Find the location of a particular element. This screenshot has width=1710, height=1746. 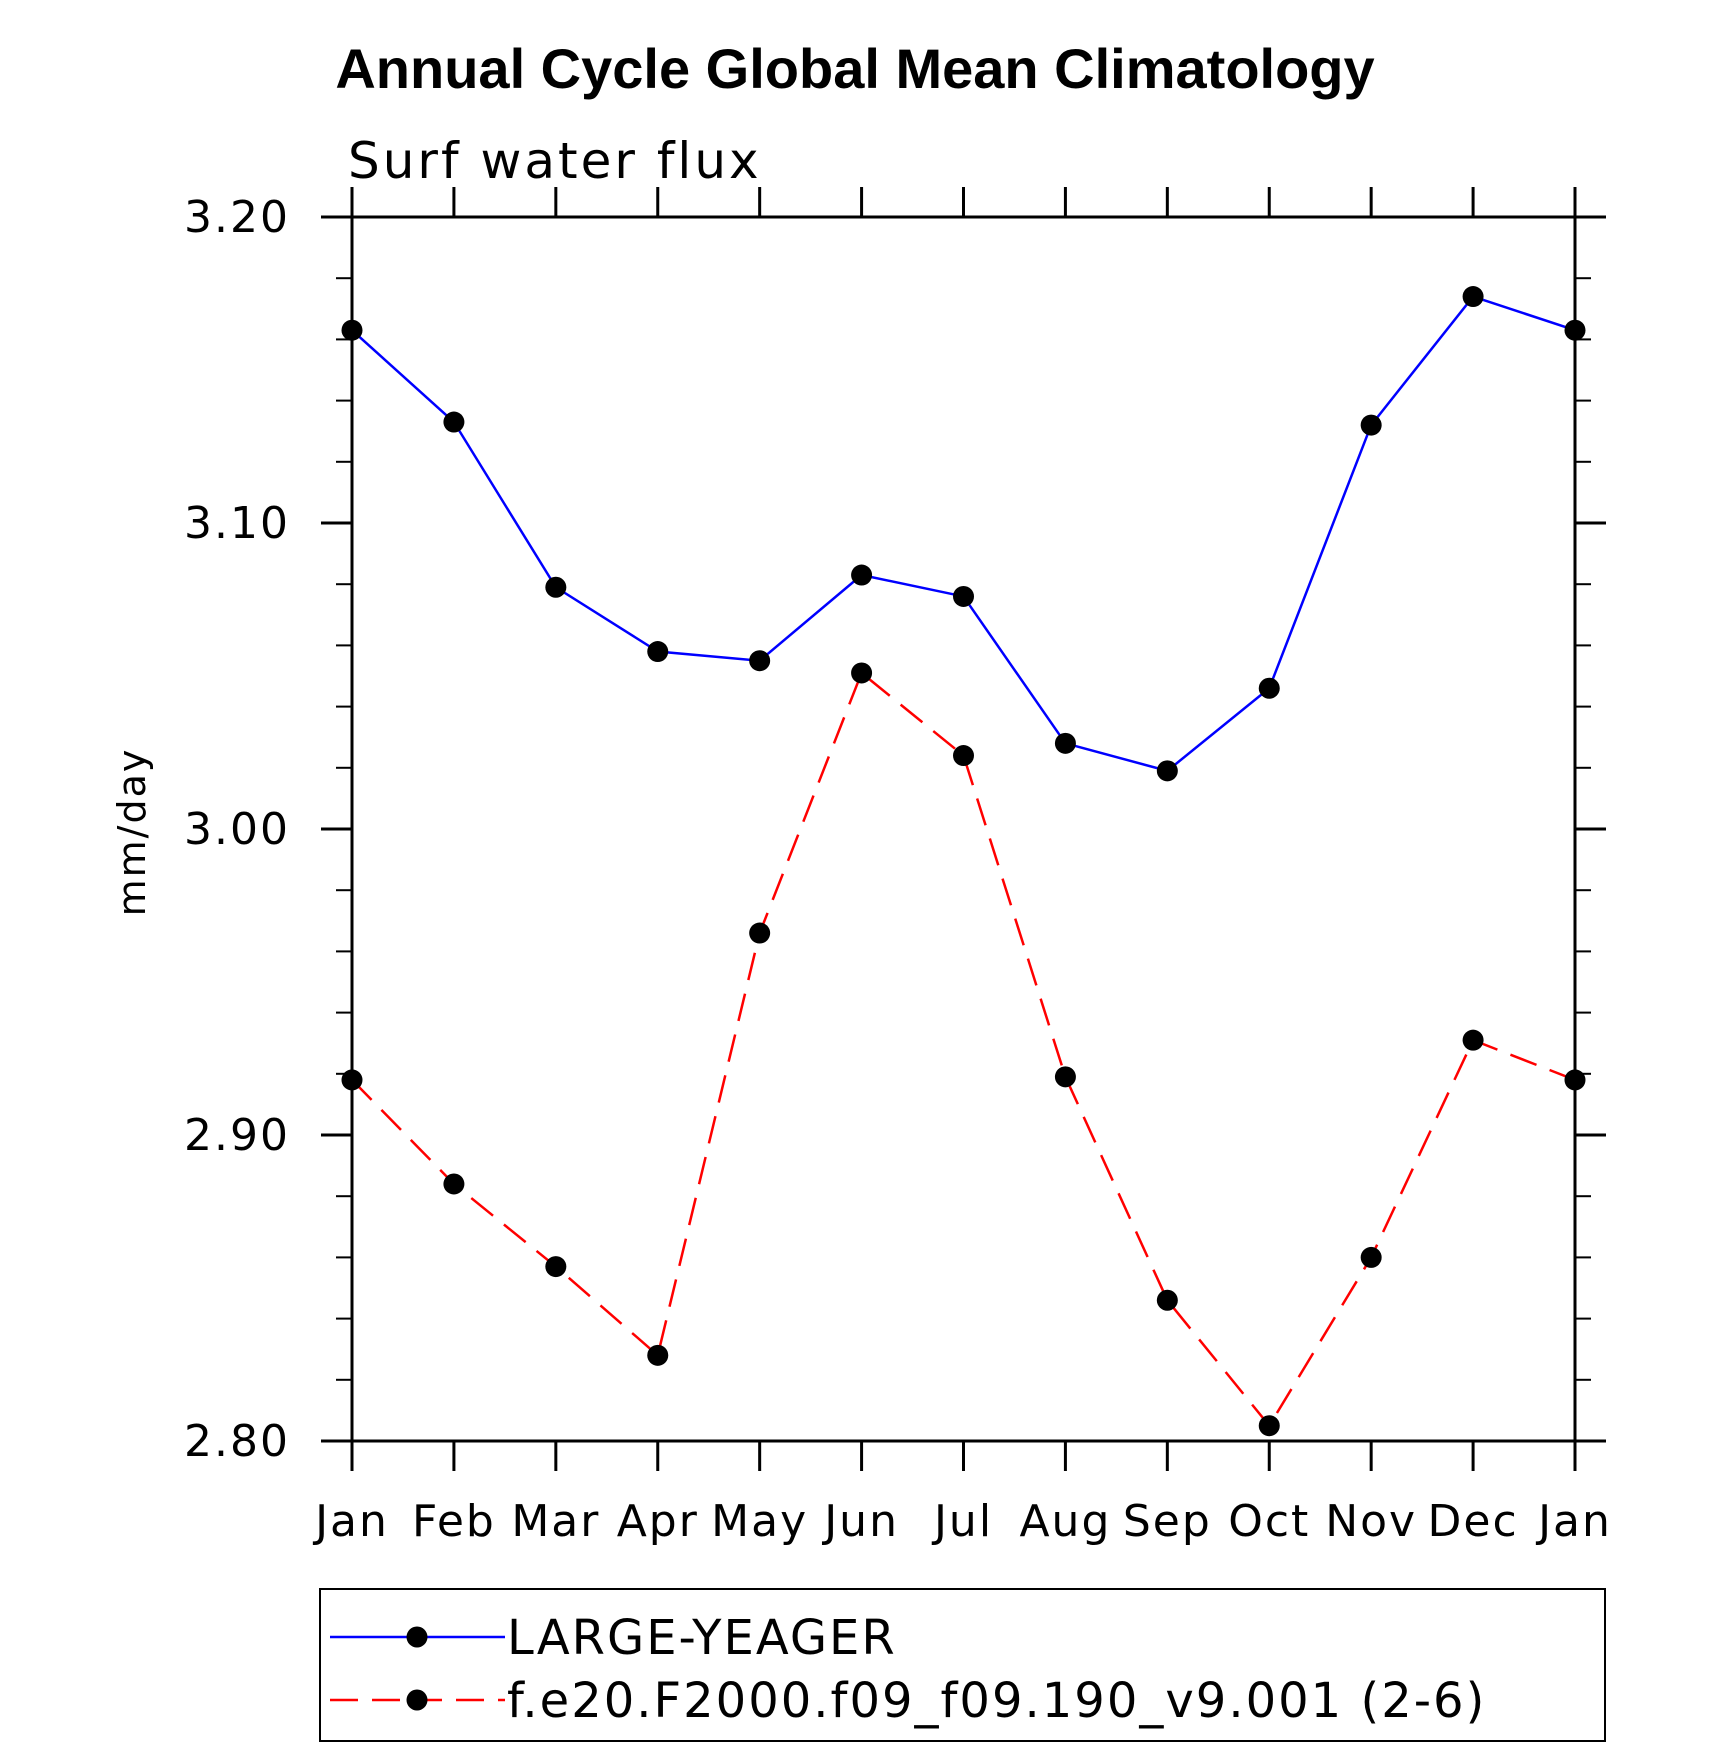

y-tick-label: 3.20 is located at coordinates (237, 217).